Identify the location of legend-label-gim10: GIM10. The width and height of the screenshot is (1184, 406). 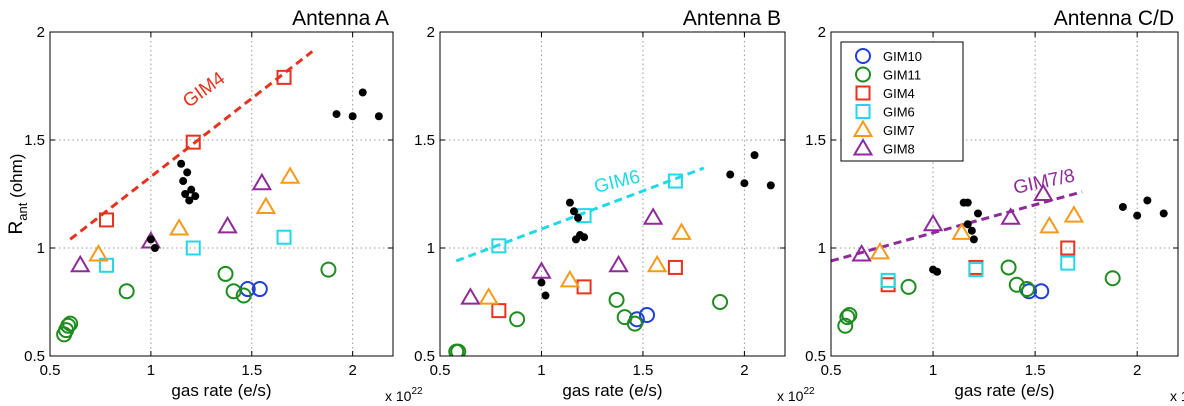
(902, 56).